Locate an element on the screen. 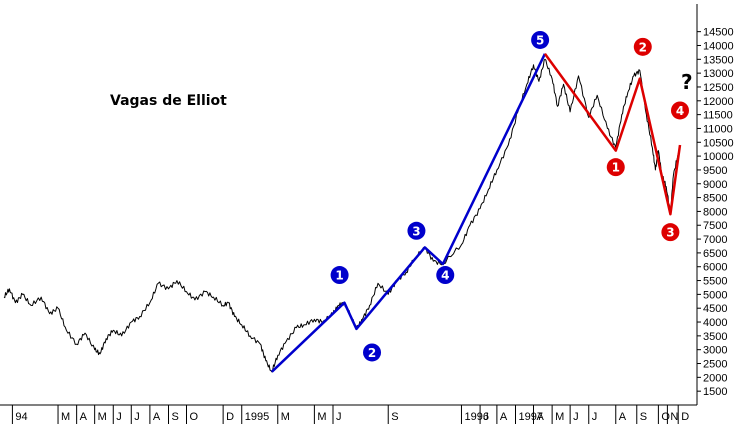  wave-number-label: 5 is located at coordinates (540, 40).